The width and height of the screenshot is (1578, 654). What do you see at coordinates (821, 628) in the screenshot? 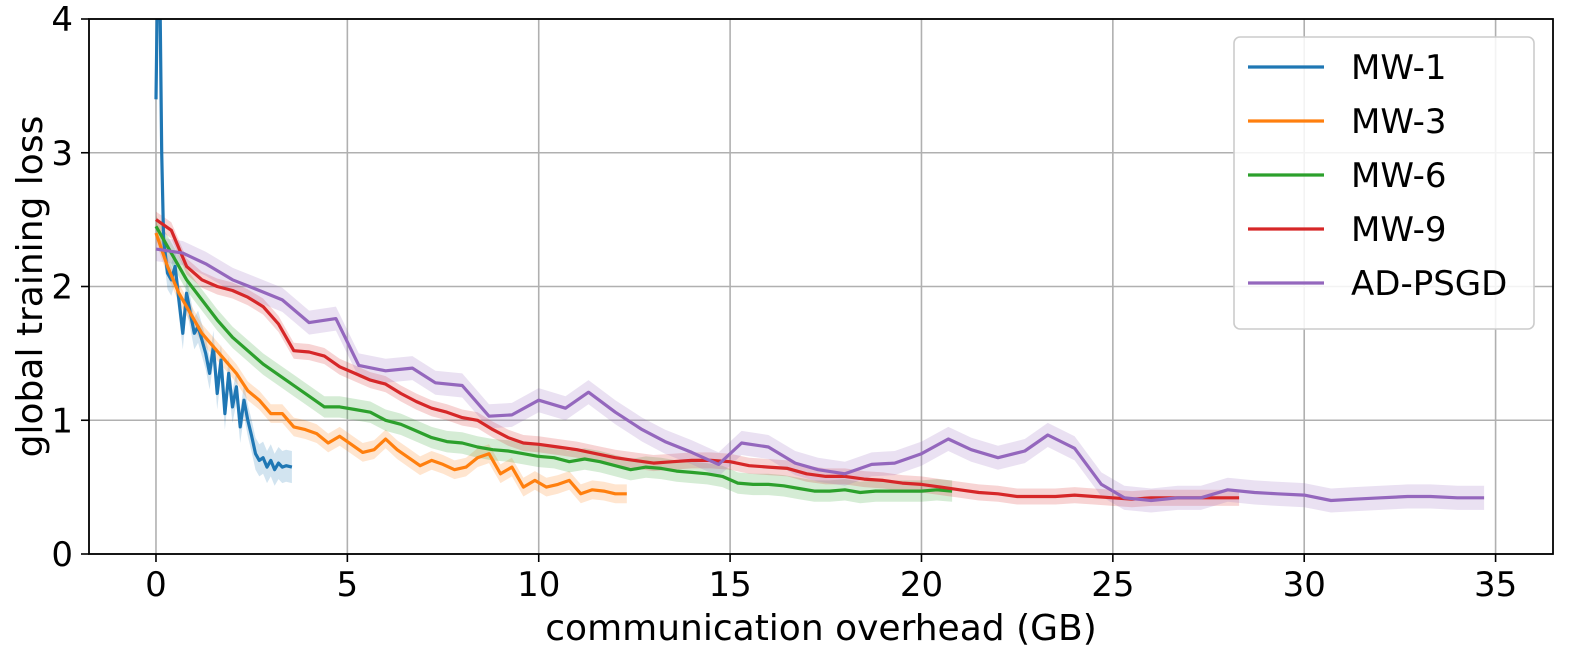
I see `x-axis-label: communication overhead (GB)` at bounding box center [821, 628].